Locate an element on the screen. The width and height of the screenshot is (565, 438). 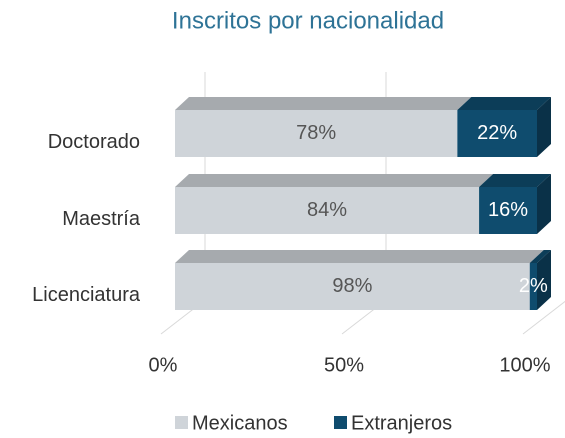
legend-label: Extranjeros is located at coordinates (401, 423).